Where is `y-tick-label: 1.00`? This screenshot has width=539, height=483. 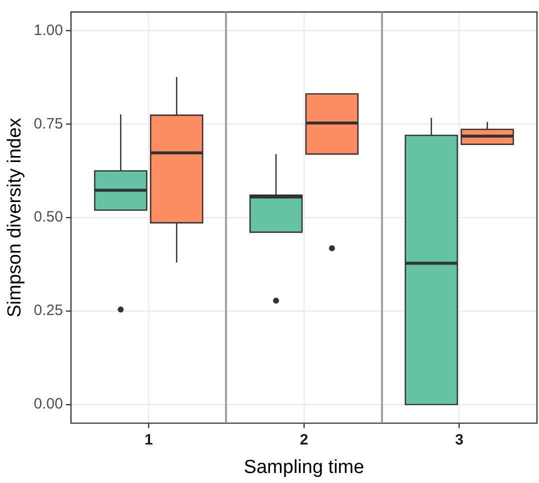 y-tick-label: 1.00 is located at coordinates (48, 30).